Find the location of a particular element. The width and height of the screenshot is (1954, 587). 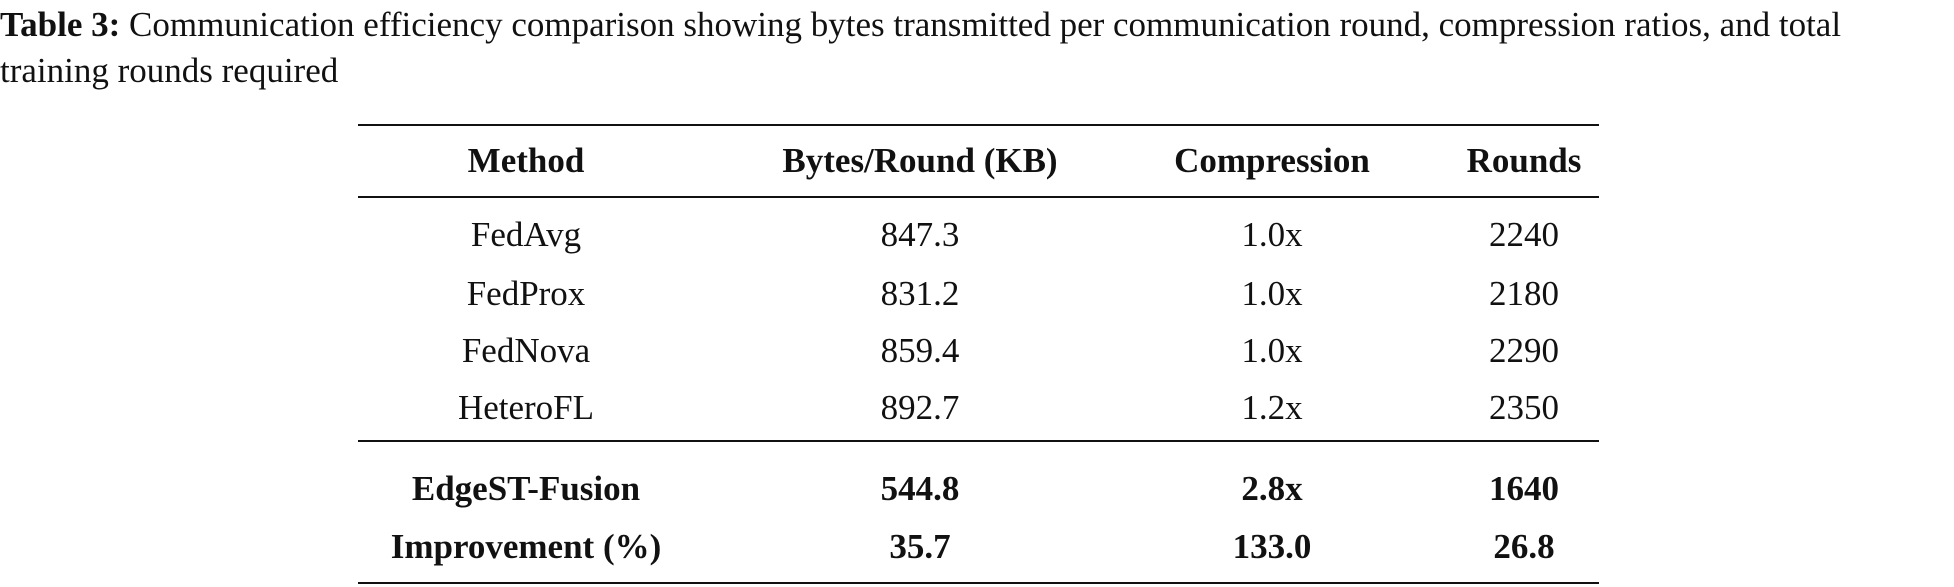

bold-cell: 35.7 is located at coordinates (919, 546).